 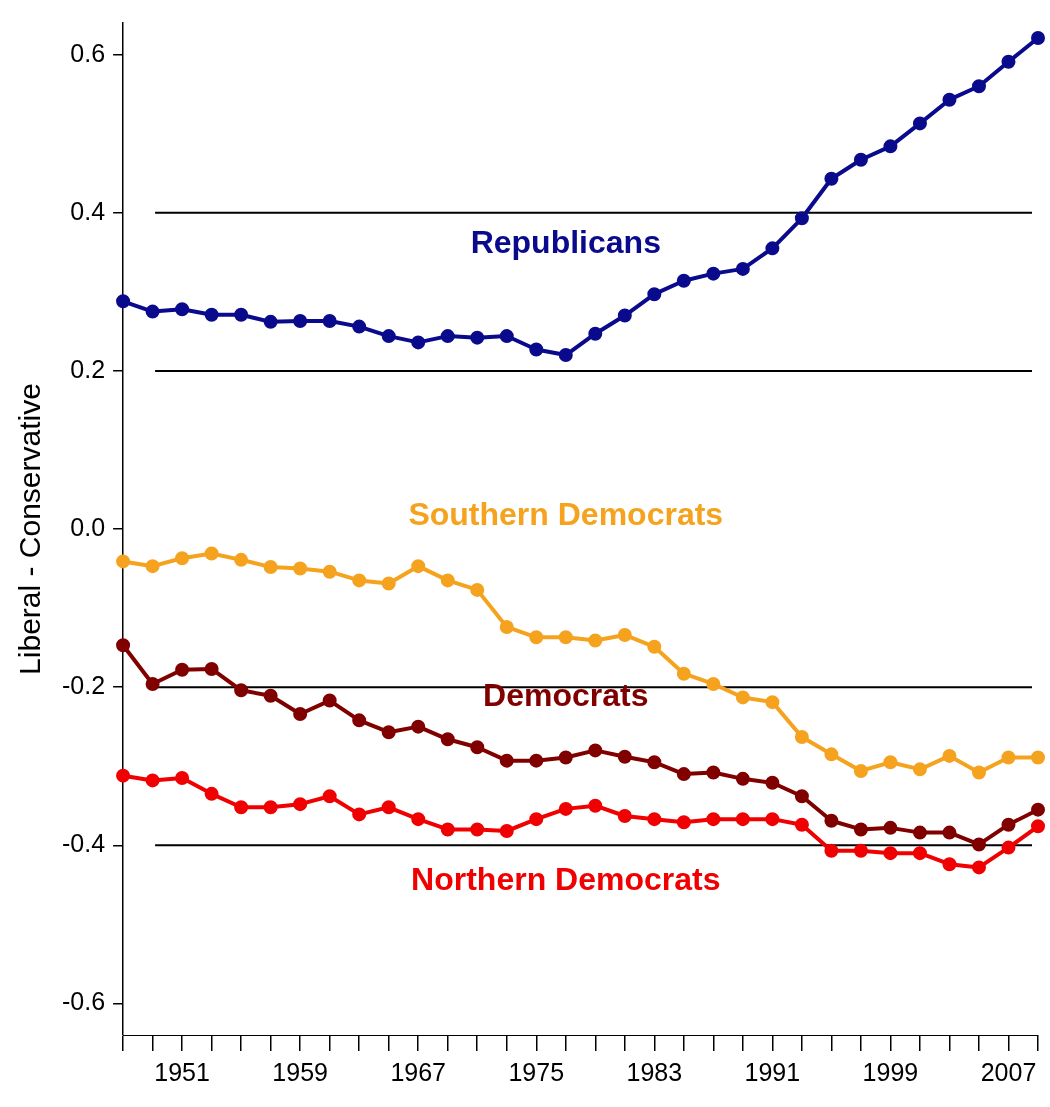 What do you see at coordinates (890, 1071) in the screenshot?
I see `x-tick-label: 1999` at bounding box center [890, 1071].